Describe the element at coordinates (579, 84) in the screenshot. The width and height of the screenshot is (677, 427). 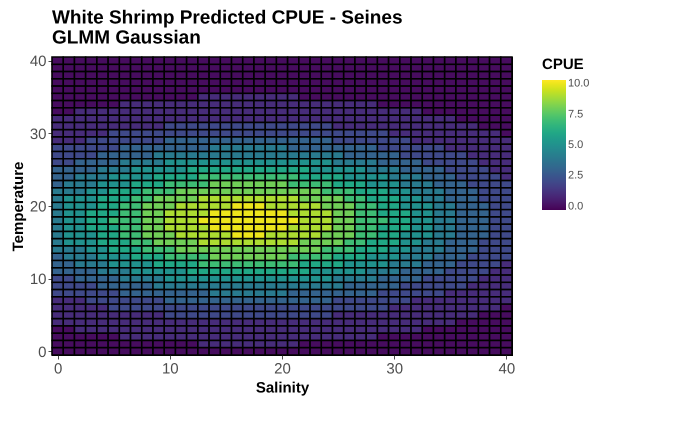
I see `color-bar-label: 10.0` at that location.